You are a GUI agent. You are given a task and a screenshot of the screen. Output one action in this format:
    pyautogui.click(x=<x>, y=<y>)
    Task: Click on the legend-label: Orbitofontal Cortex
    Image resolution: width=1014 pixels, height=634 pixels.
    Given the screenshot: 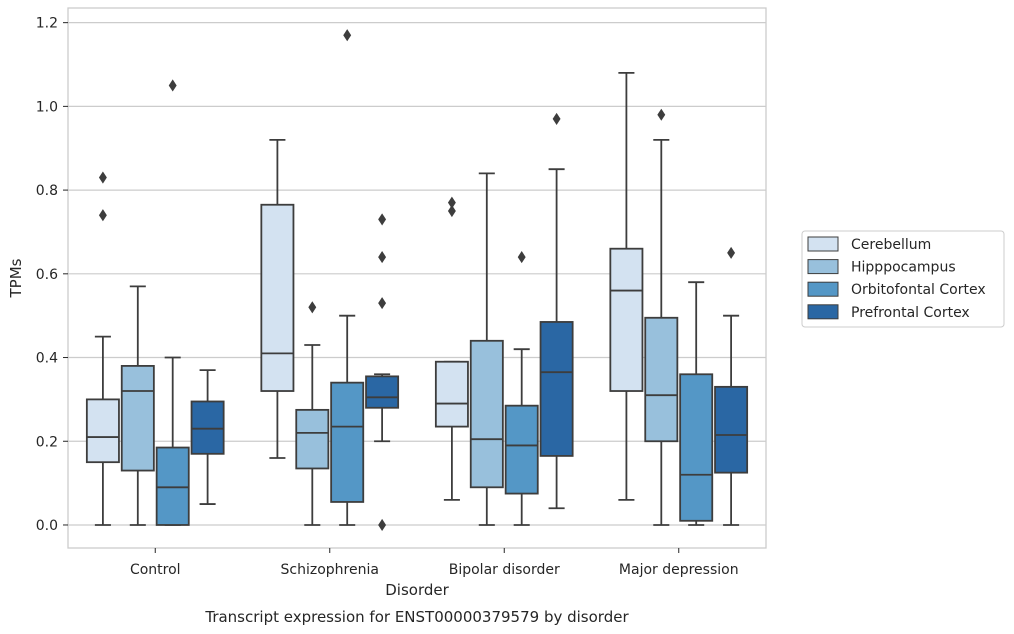 What is the action you would take?
    pyautogui.click(x=918, y=290)
    